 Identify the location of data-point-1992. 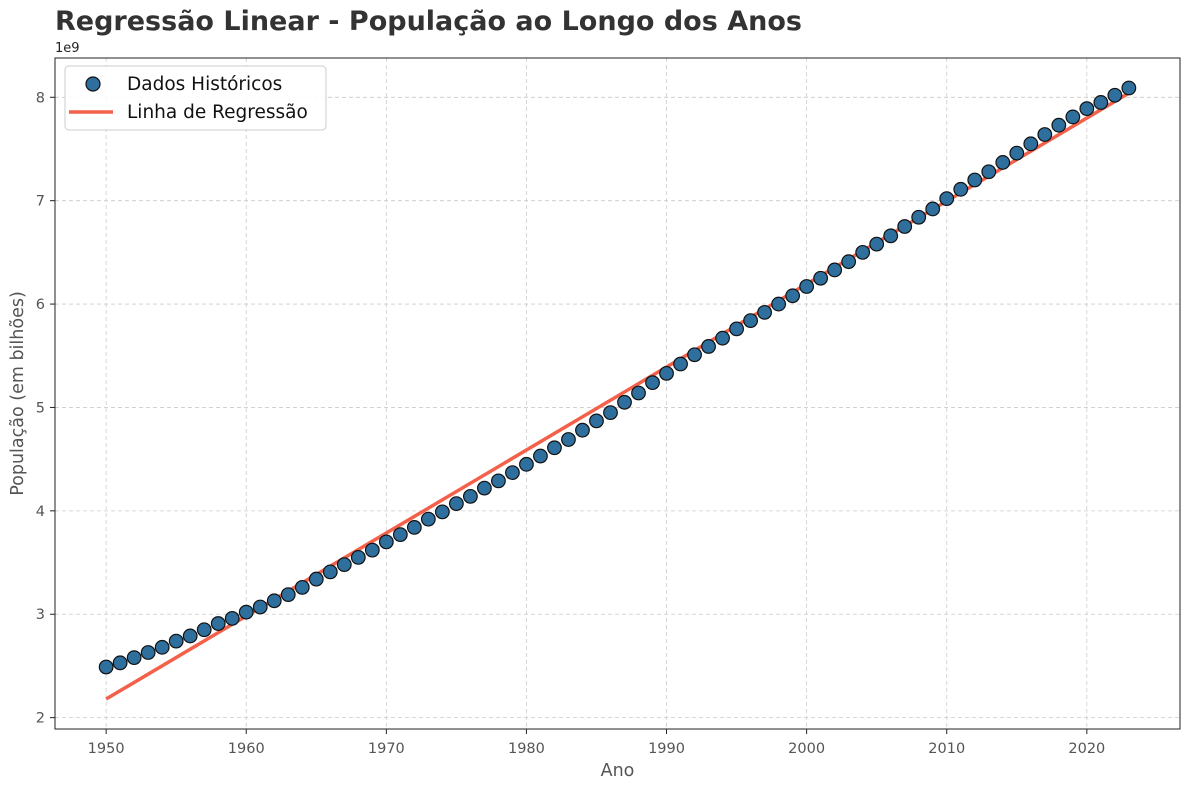
(694, 355).